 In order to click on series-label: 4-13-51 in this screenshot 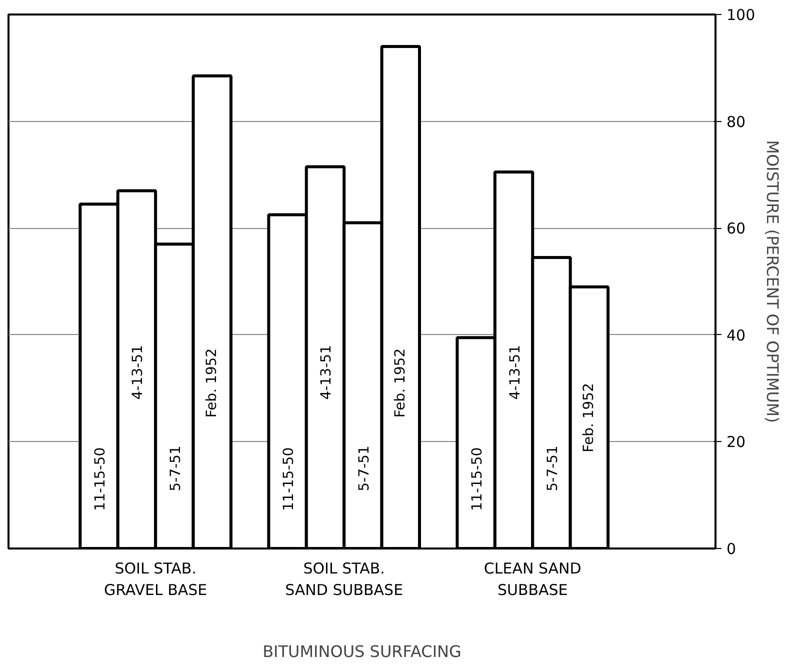, I will do `click(138, 372)`.